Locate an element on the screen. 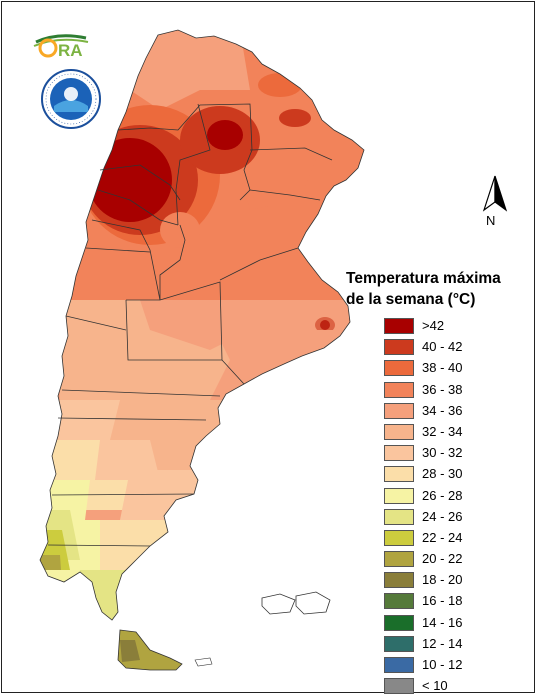 The width and height of the screenshot is (538, 697). legend-label: 38 - 40 is located at coordinates (442, 368).